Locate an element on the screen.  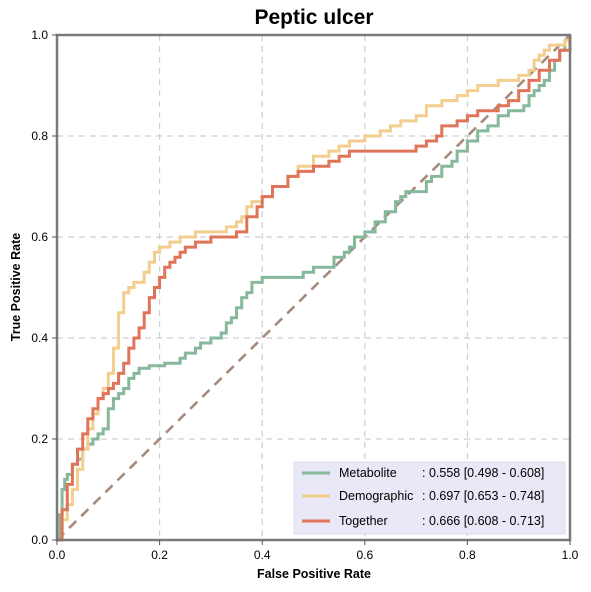
y-tick-label-3: 0.6 is located at coordinates (39, 237).